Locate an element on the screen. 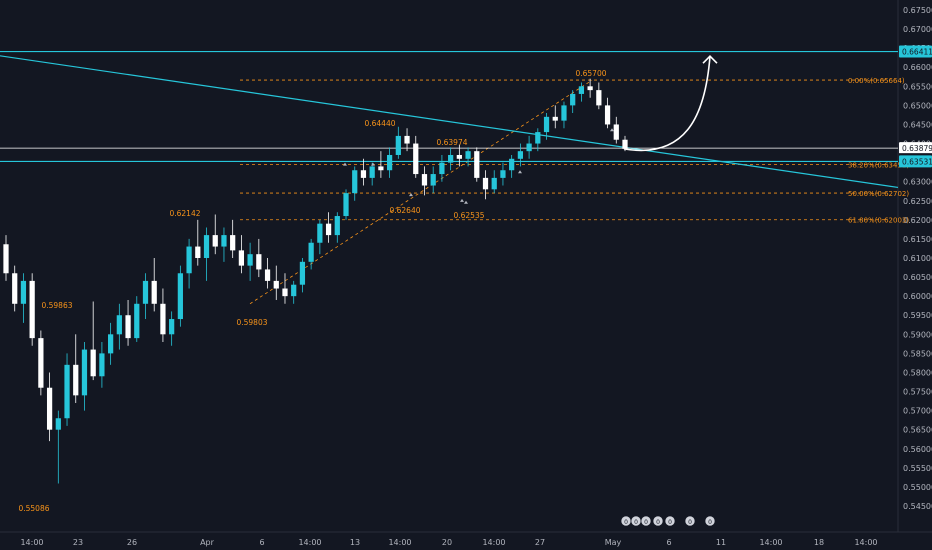 This screenshot has width=932, height=550. level-tag-upper-bg is located at coordinates (915, 51).